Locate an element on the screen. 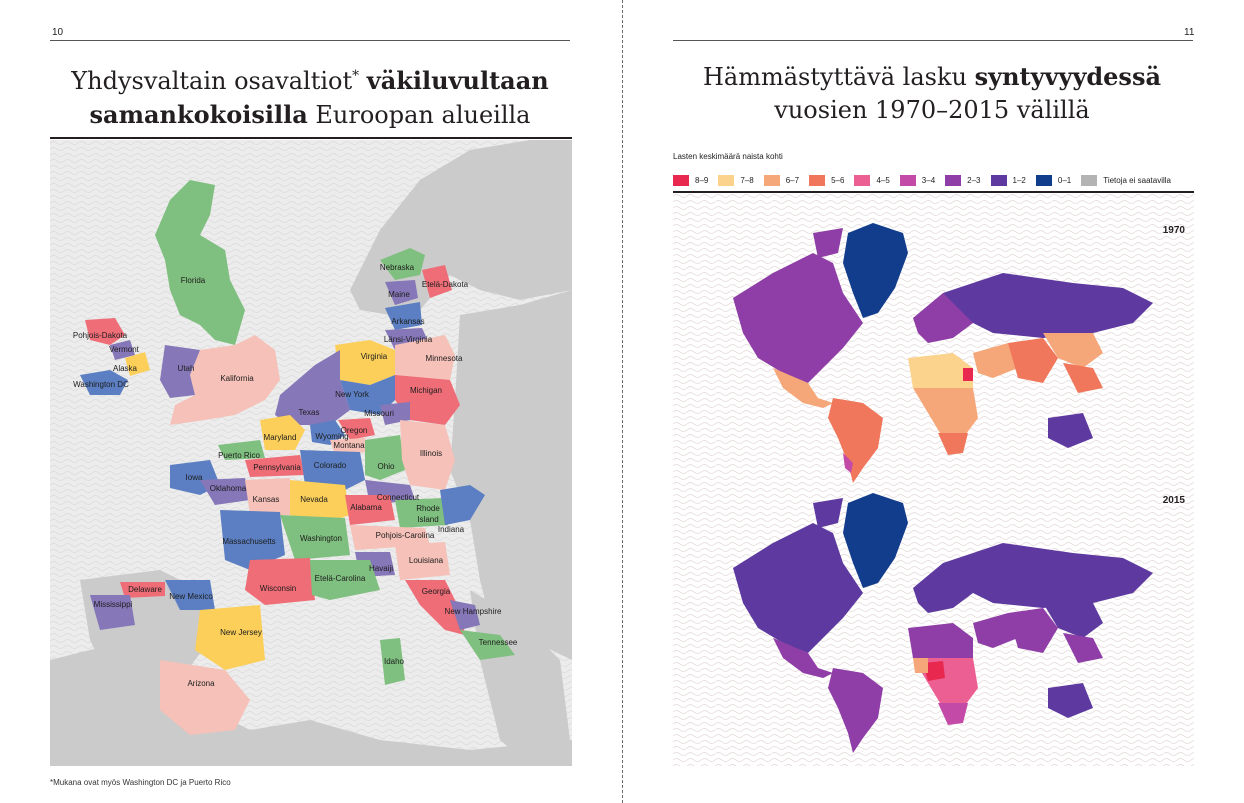 This screenshot has height=803, width=1244. region-etela-carolina is located at coordinates (345, 580).